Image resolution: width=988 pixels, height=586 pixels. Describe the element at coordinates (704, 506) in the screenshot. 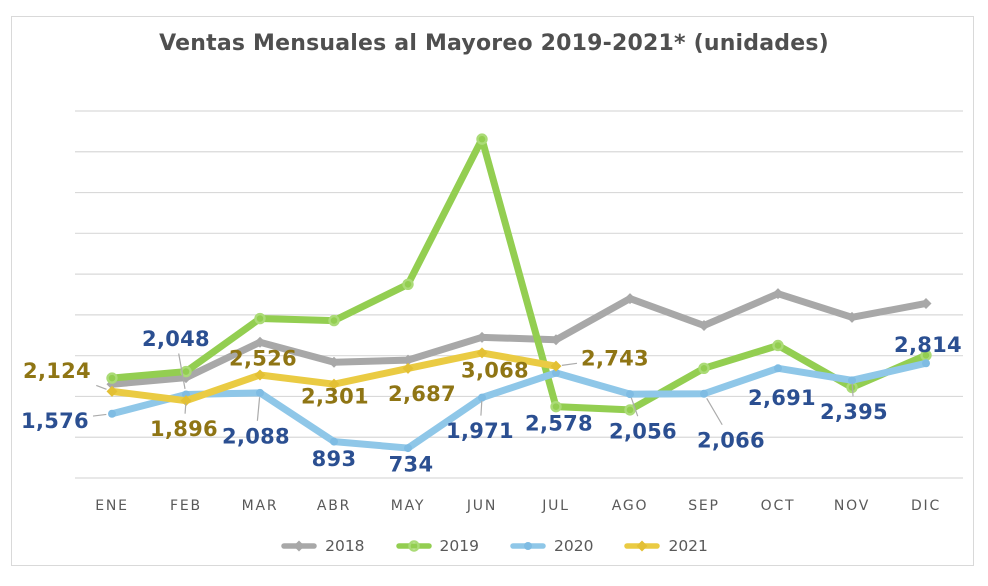

I see `x-axis-label: SEP` at that location.